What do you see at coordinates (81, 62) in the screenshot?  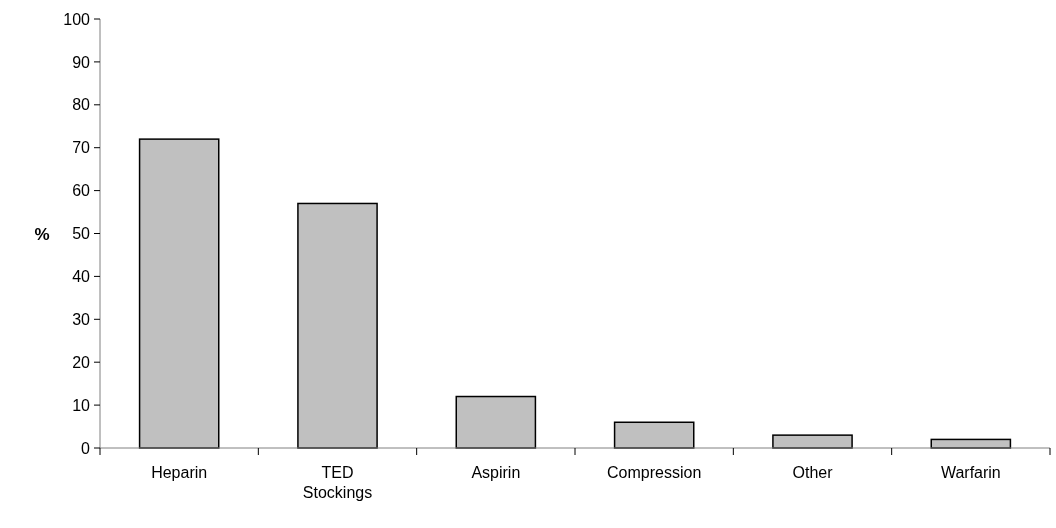 I see `y-tick-label: 90` at bounding box center [81, 62].